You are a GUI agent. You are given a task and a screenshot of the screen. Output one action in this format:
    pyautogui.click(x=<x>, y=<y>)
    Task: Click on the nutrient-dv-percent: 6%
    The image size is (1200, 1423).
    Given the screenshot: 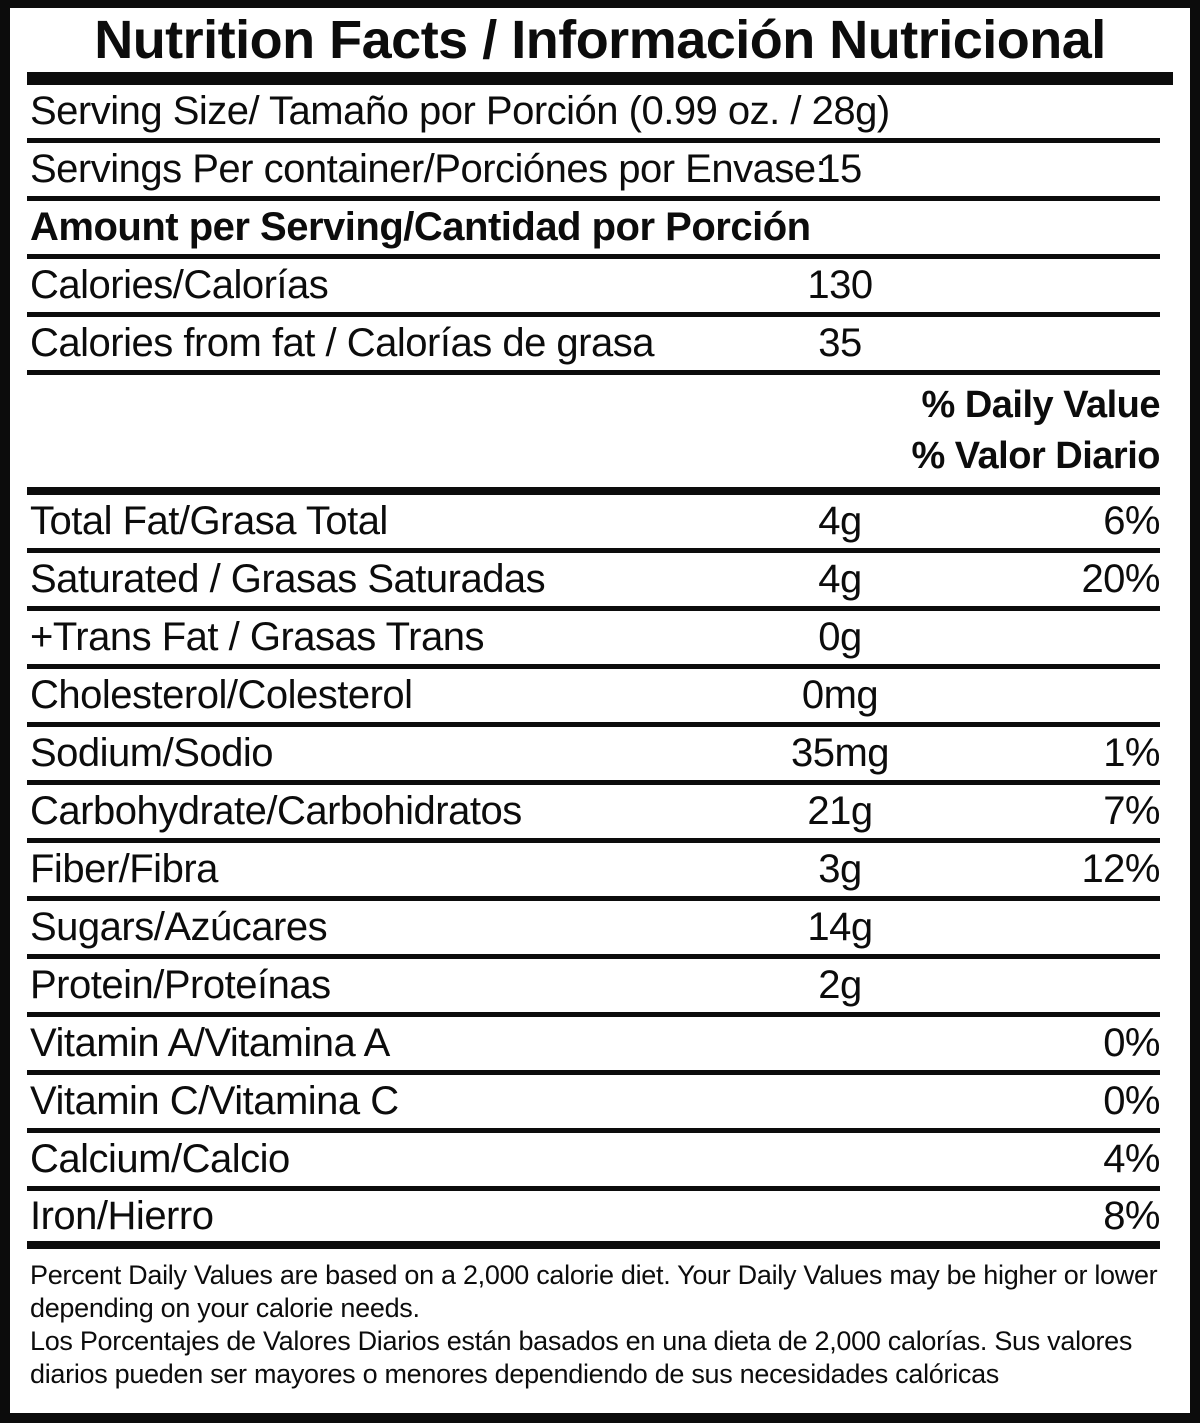 What is the action you would take?
    pyautogui.click(x=1131, y=521)
    